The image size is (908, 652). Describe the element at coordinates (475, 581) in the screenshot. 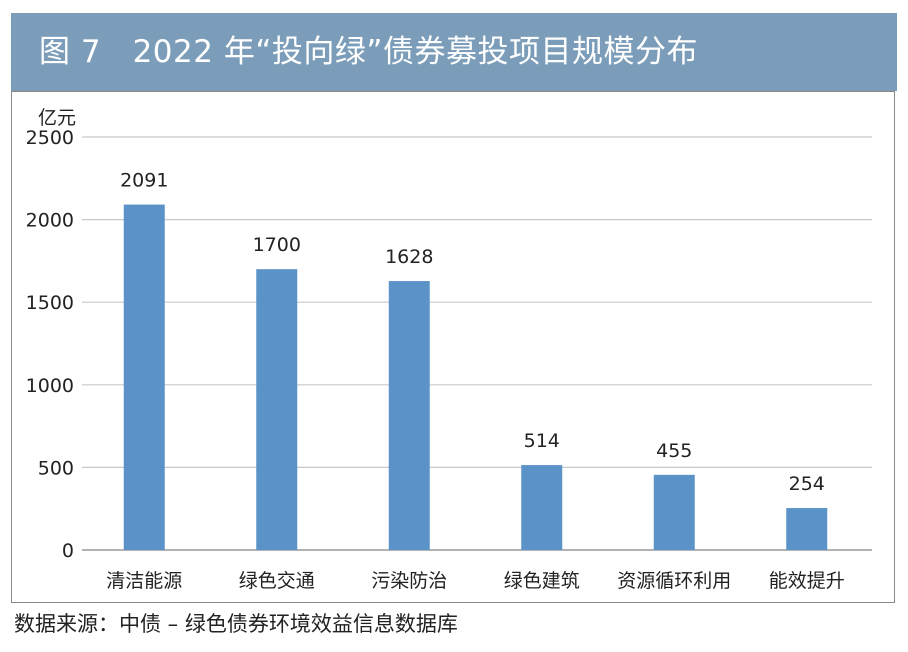

I see `x-axis-labels: 清洁能源 绿色交通 污染防治 绿色建筑 资源循环利用 能效提升` at that location.